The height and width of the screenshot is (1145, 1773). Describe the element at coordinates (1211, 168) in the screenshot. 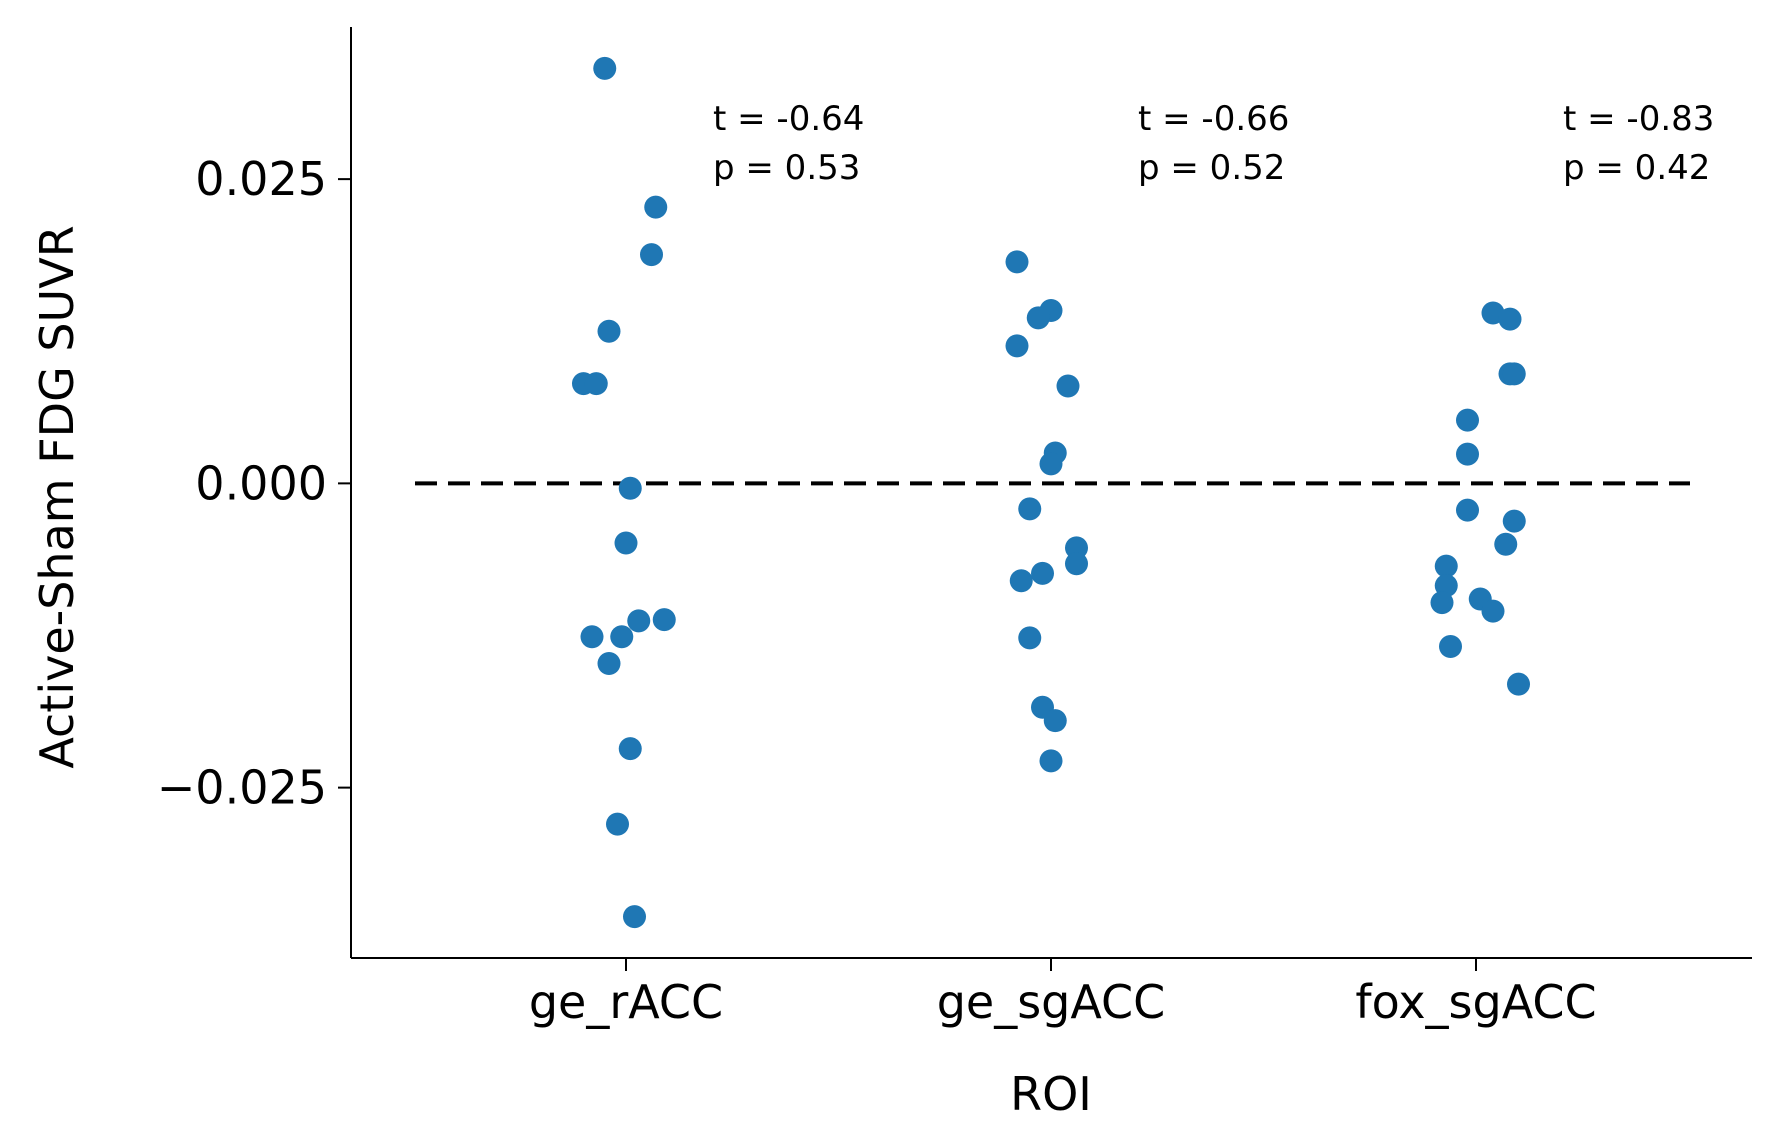

I see `p-value-label: p = 0.52` at that location.